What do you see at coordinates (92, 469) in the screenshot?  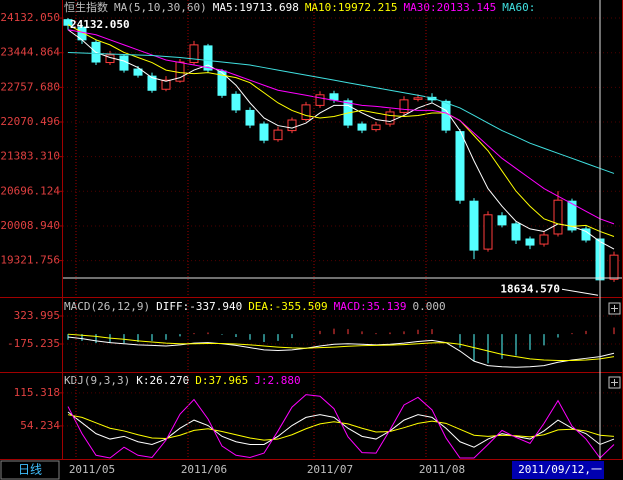 I see `x-tick-label: 2011/05` at bounding box center [92, 469].